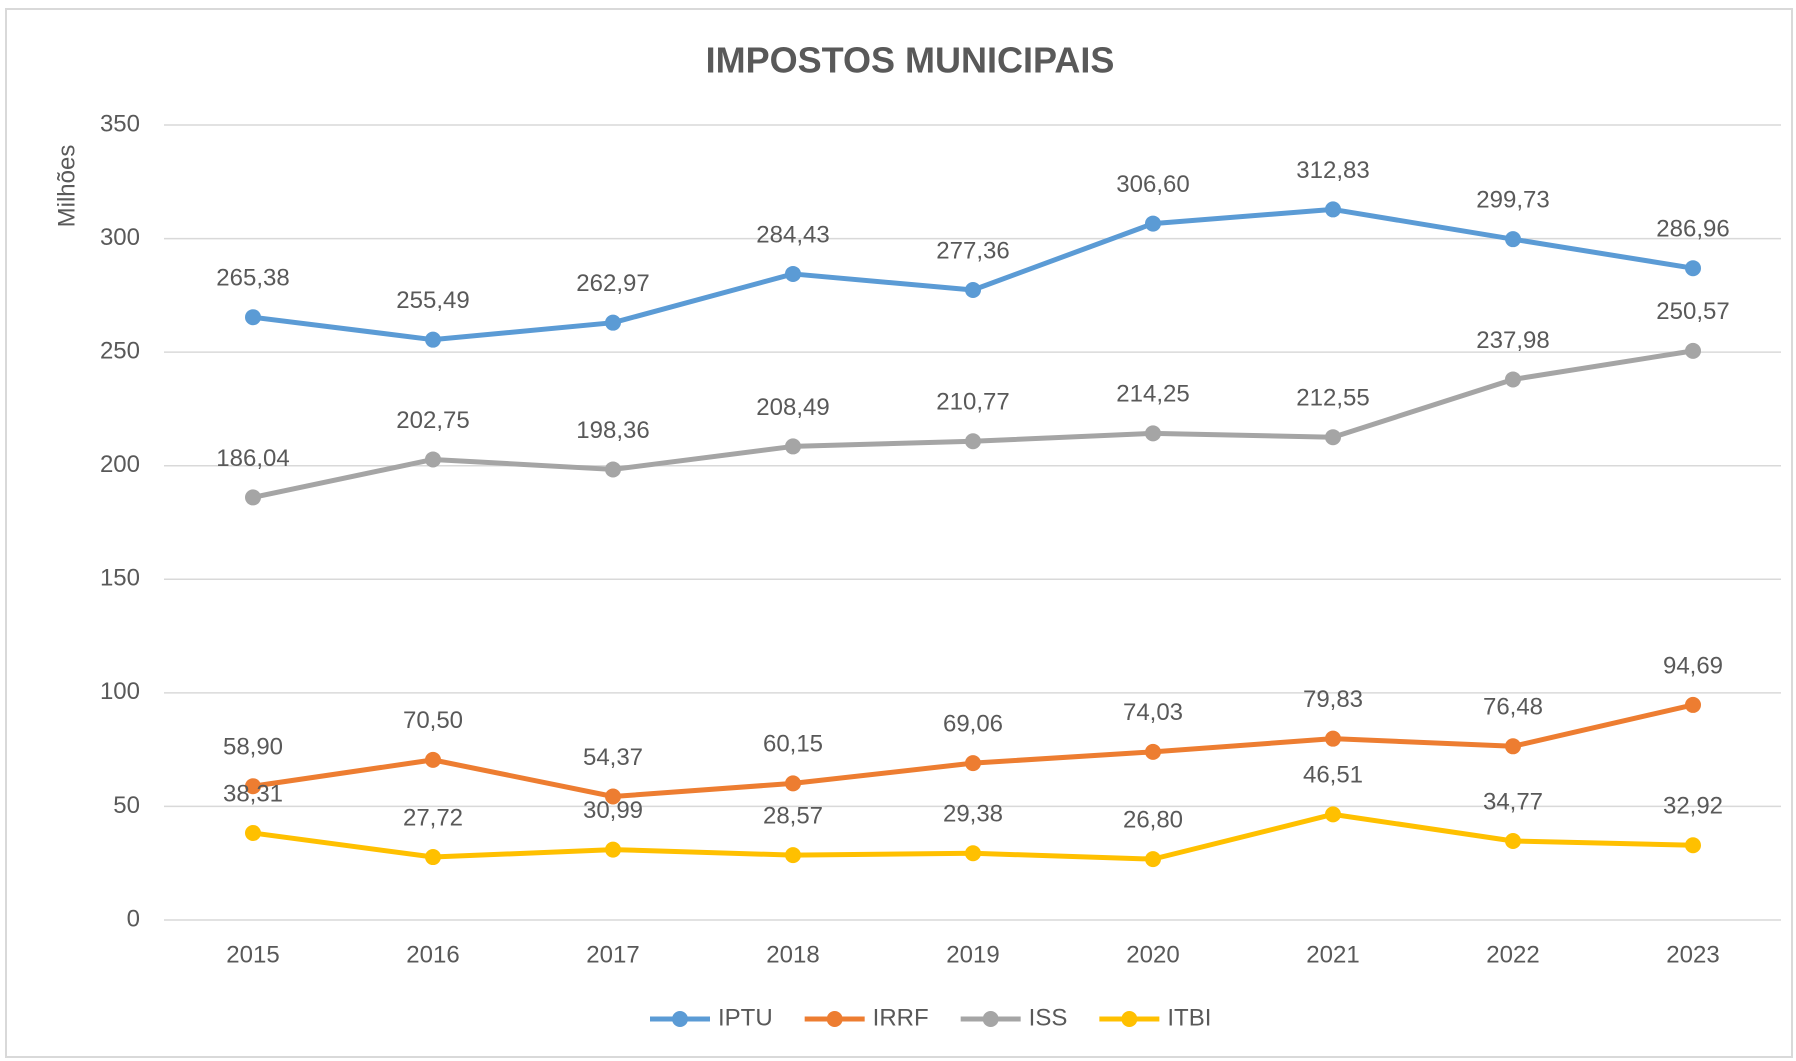 The width and height of the screenshot is (1796, 1061). I want to click on legend-label: IPTU, so click(745, 1017).